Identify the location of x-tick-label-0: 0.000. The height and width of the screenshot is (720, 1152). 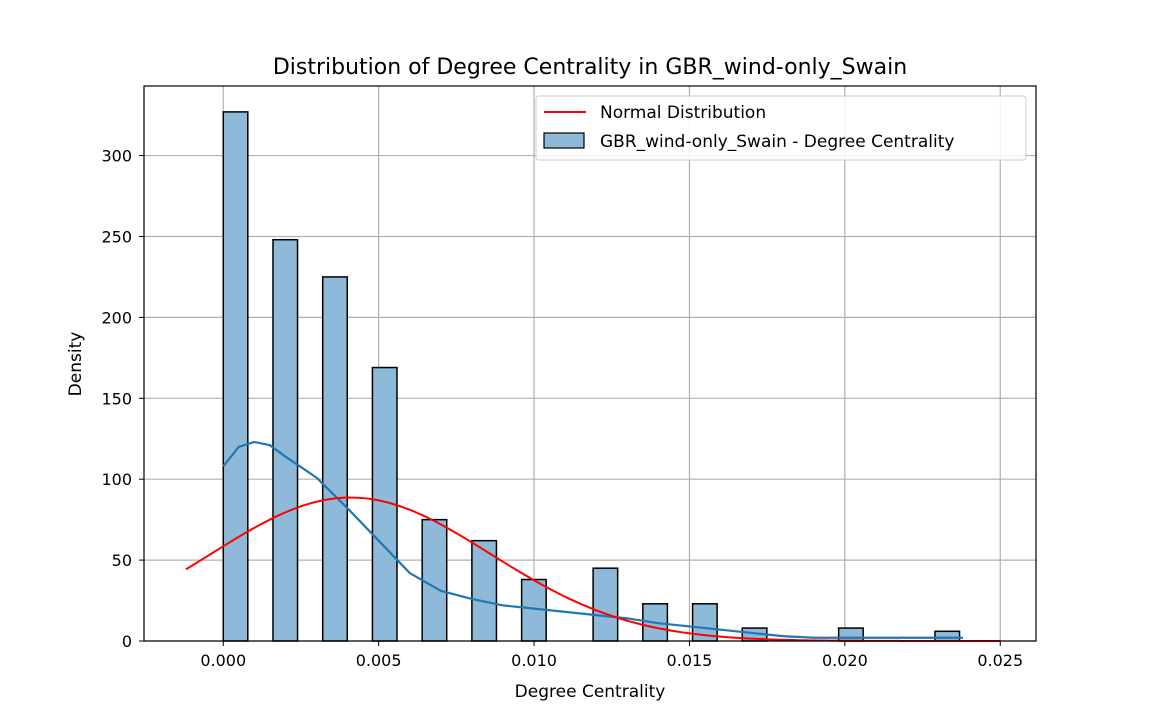
(223, 660).